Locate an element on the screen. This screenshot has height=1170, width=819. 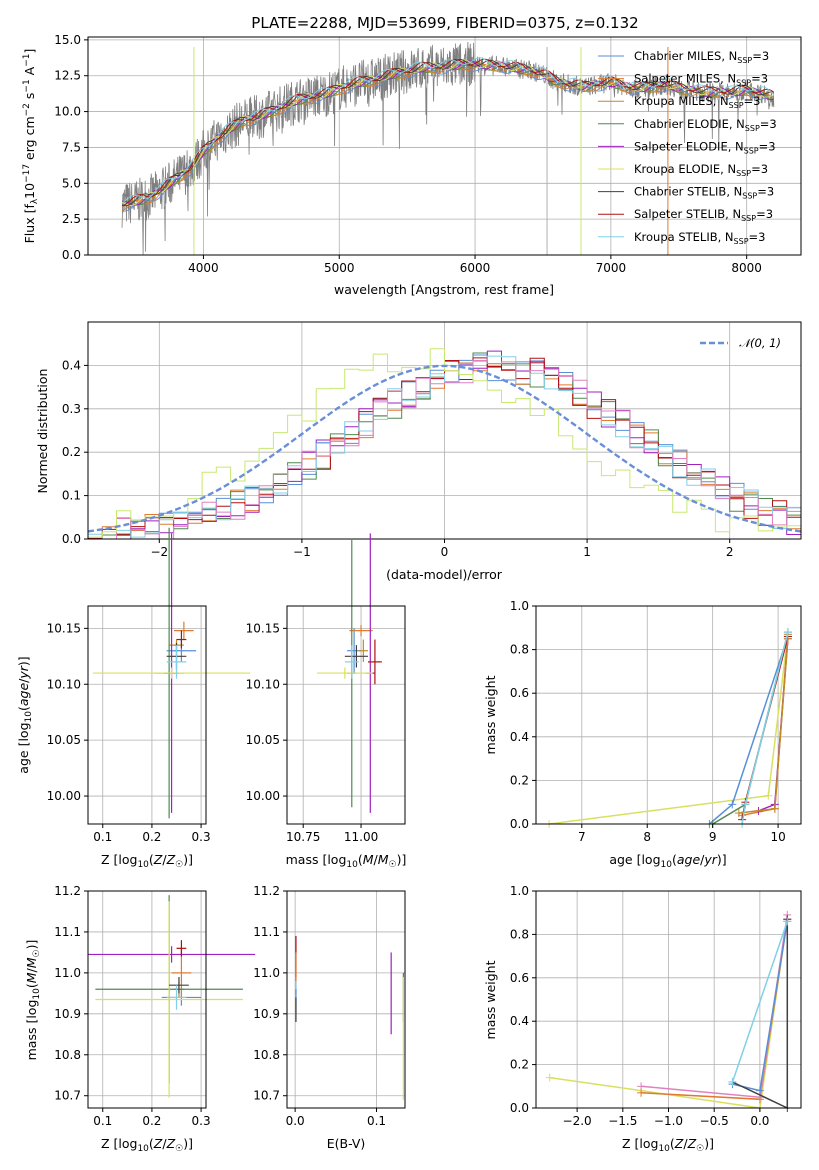
mass-vs-z-frame is located at coordinates (147, 999).